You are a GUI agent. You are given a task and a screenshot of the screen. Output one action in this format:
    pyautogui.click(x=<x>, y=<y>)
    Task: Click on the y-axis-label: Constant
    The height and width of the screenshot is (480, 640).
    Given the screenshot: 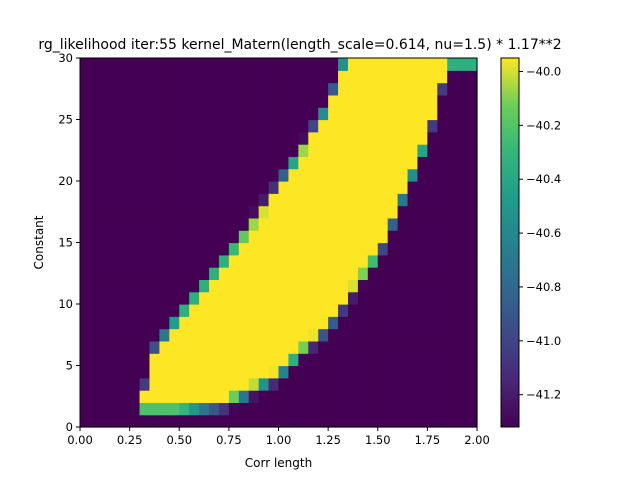 What is the action you would take?
    pyautogui.click(x=39, y=242)
    